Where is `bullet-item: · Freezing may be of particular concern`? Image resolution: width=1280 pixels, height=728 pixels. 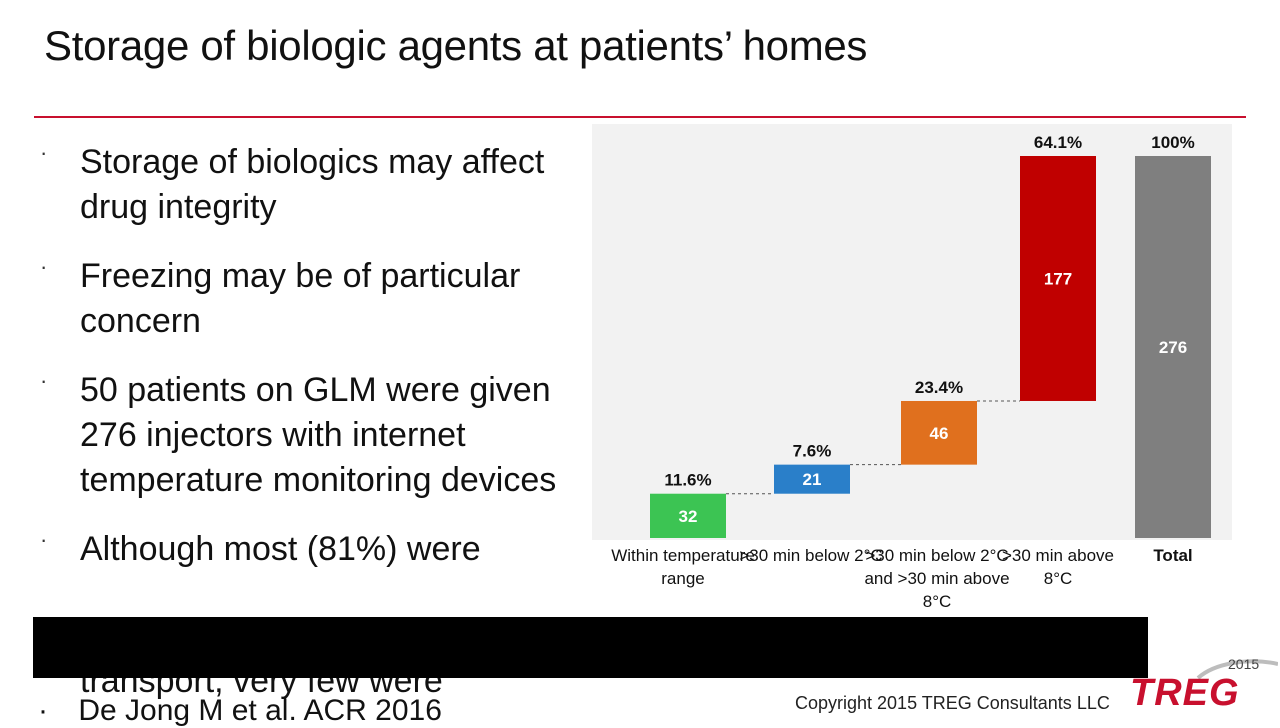 bullet-item: · Freezing may be of particular concern is located at coordinates (310, 299).